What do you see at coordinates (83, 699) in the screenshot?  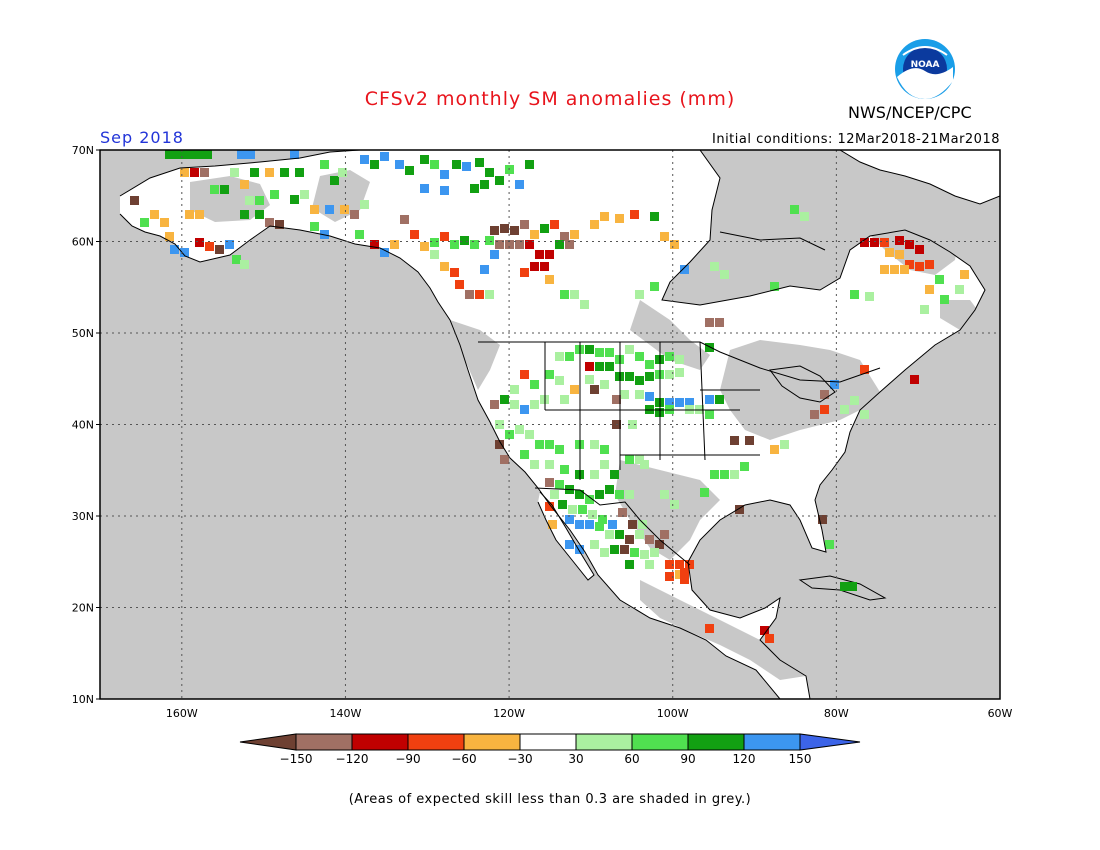 I see `latitude-label: 10N` at bounding box center [83, 699].